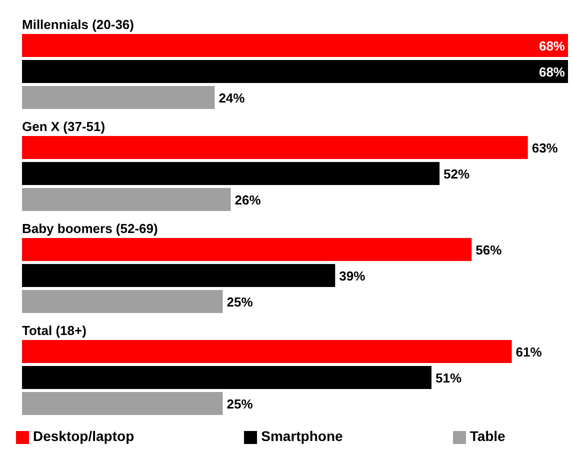  I want to click on y-tick-label: Baby boomers (52-69), so click(90, 228).